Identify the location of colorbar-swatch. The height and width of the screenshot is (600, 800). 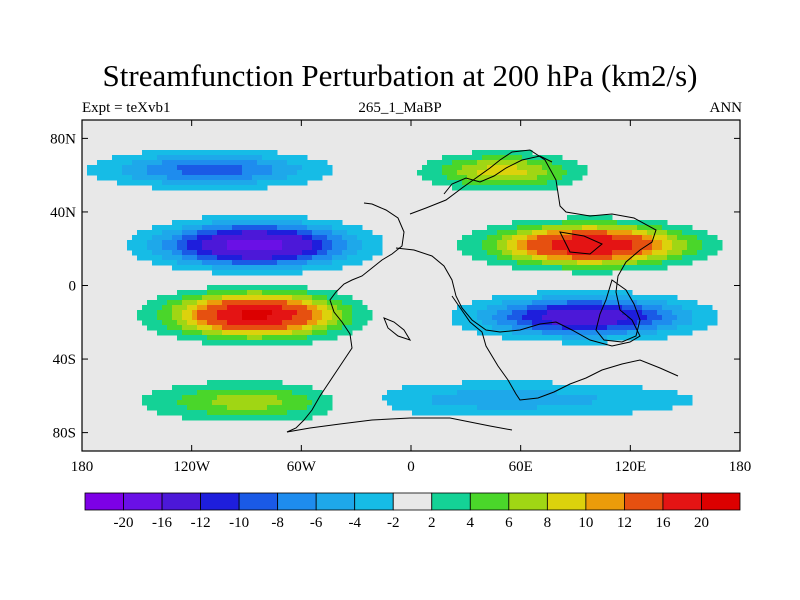
(258, 501).